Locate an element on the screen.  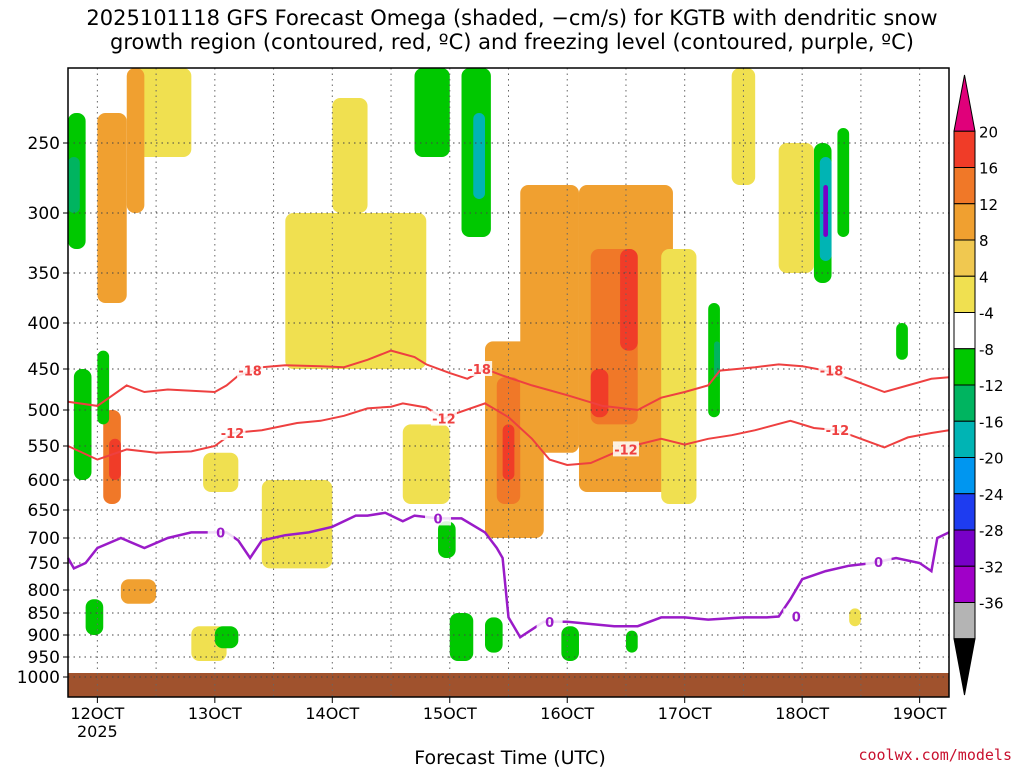
colorbar-label-10: -24 is located at coordinates (991, 495).